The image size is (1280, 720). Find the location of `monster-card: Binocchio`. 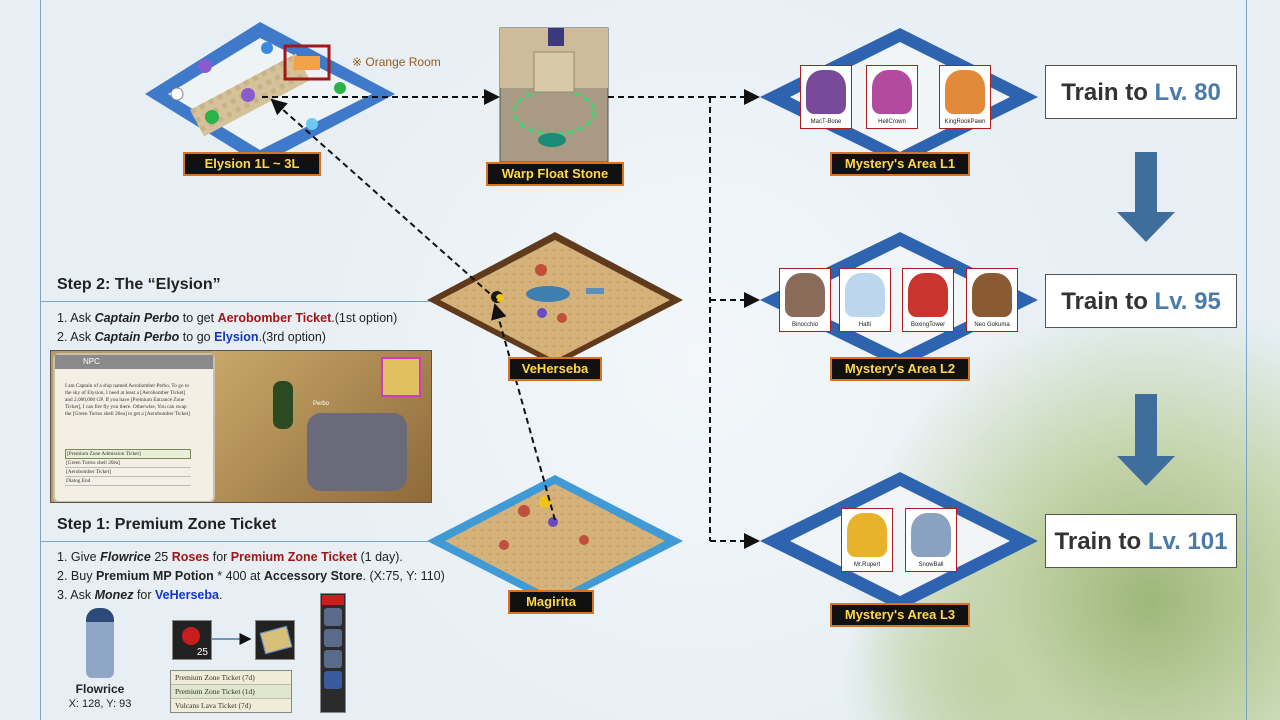

monster-card: Binocchio is located at coordinates (805, 300).